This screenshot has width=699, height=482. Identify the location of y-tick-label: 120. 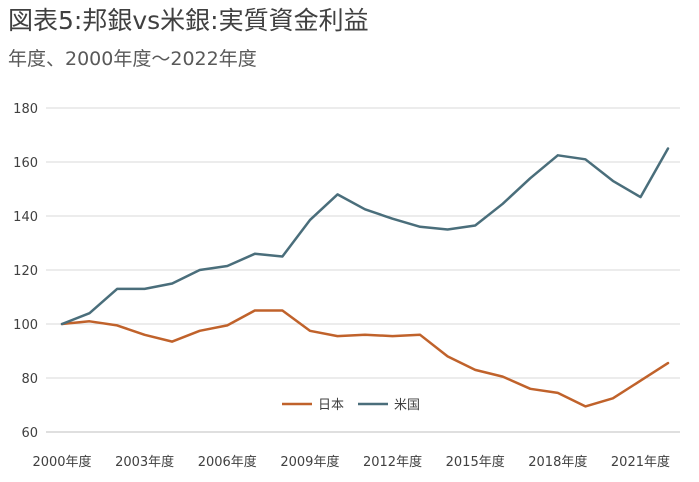
(25, 271).